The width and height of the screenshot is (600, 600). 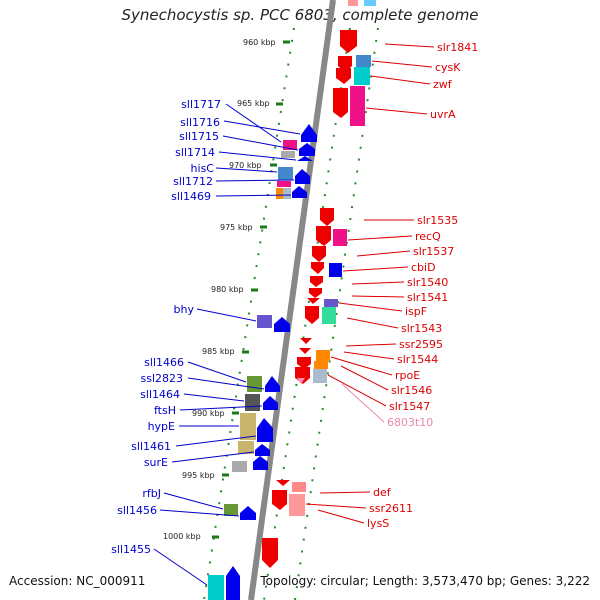 What do you see at coordinates (443, 114) in the screenshot?
I see `gene-label-uvrA: uvrA` at bounding box center [443, 114].